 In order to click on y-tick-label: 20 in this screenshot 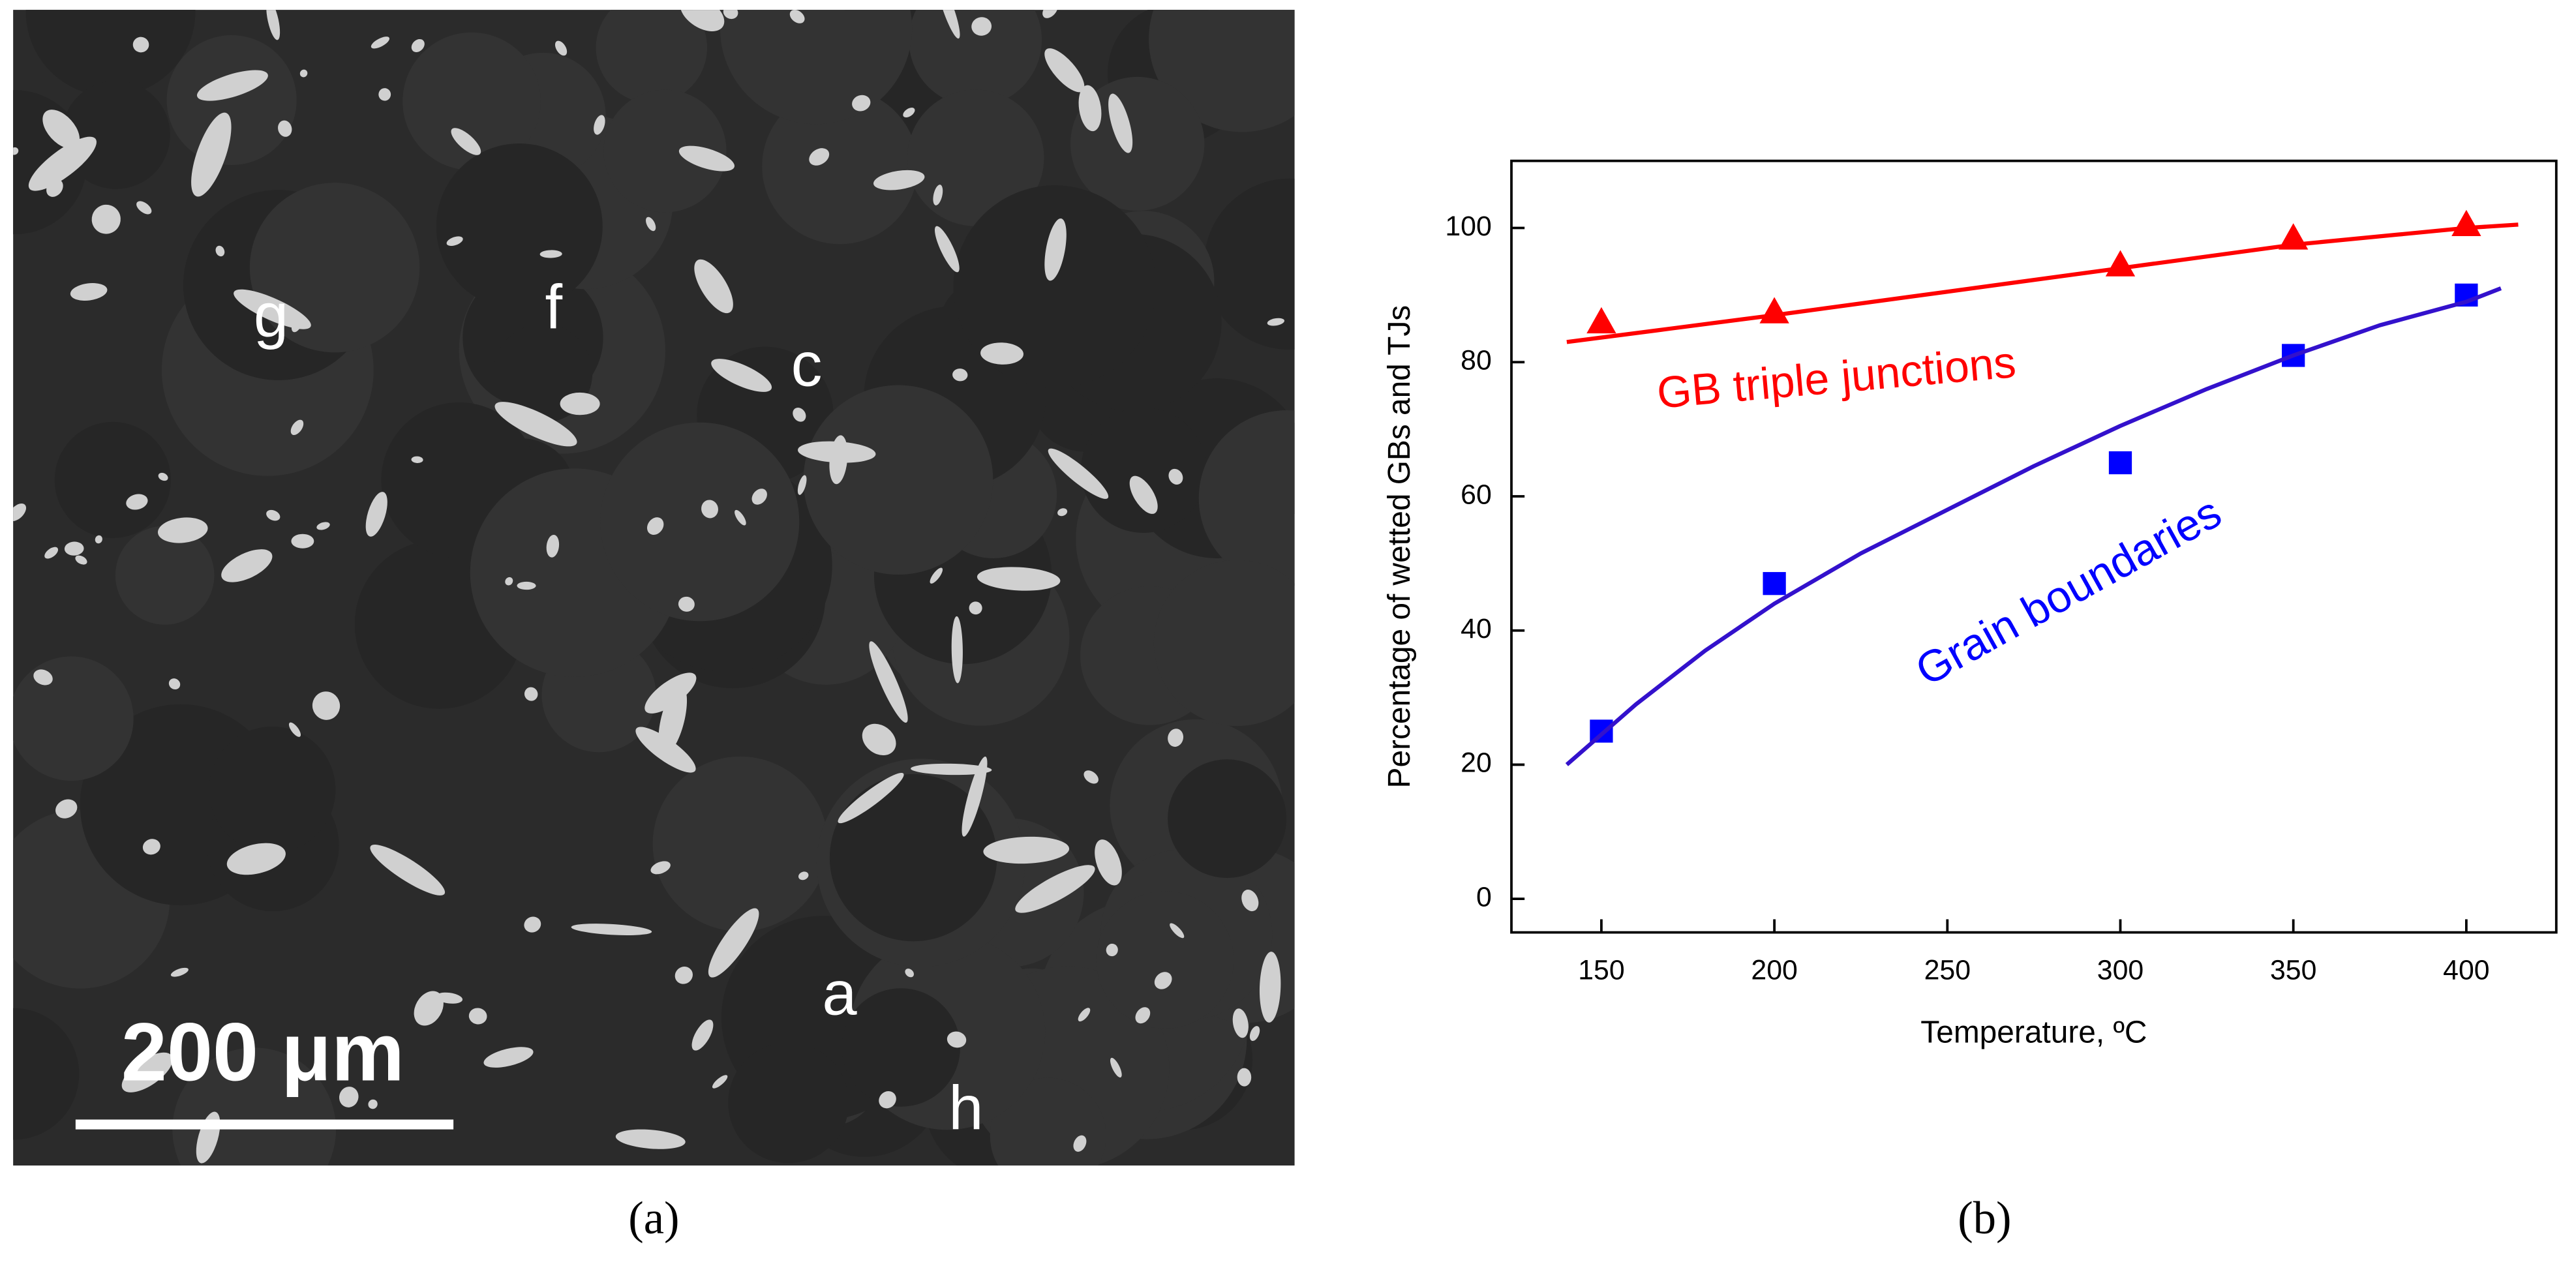, I will do `click(1476, 763)`.